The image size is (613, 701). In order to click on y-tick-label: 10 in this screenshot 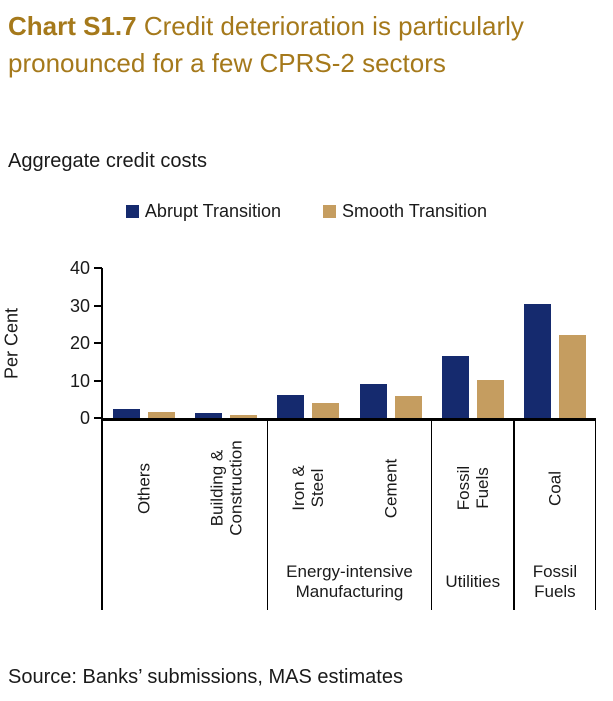, I will do `click(79, 380)`.